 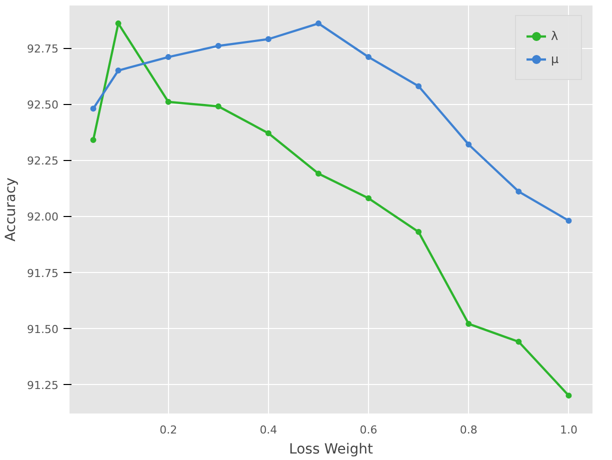 What do you see at coordinates (269, 430) in the screenshot?
I see `x-tick-label: 0.4` at bounding box center [269, 430].